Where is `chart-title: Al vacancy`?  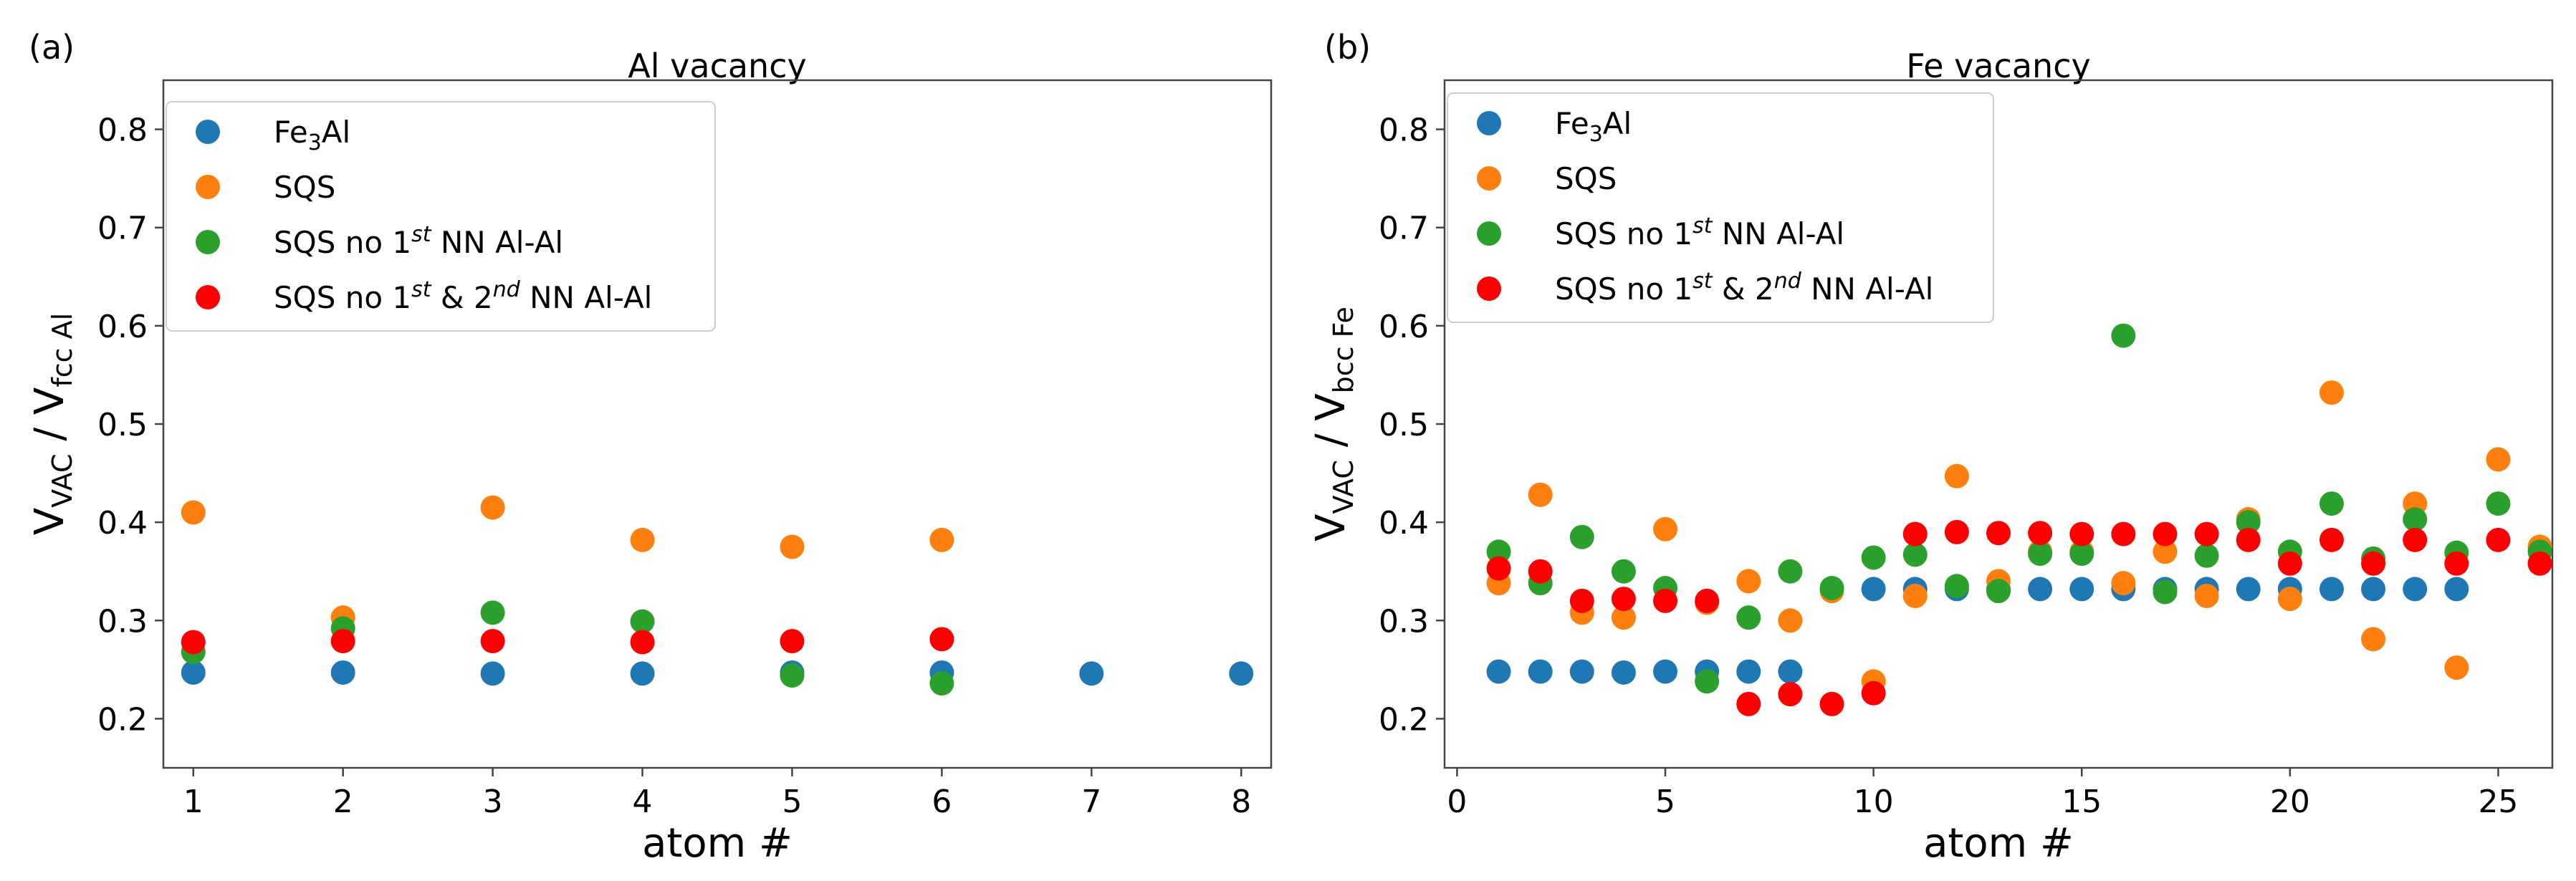
chart-title: Al vacancy is located at coordinates (717, 66).